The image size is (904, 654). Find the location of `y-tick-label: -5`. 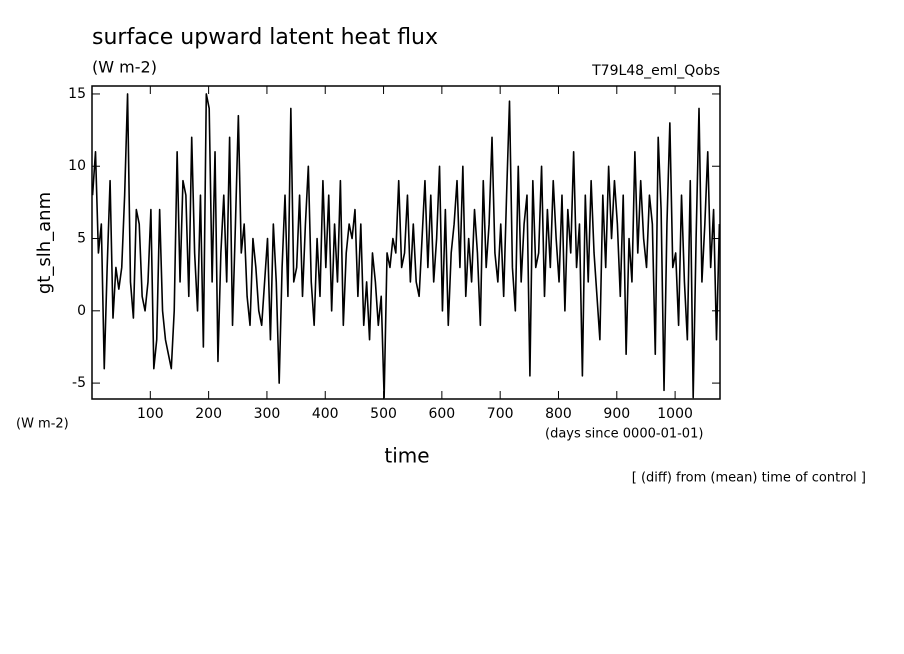

y-tick-label: -5 is located at coordinates (79, 383).